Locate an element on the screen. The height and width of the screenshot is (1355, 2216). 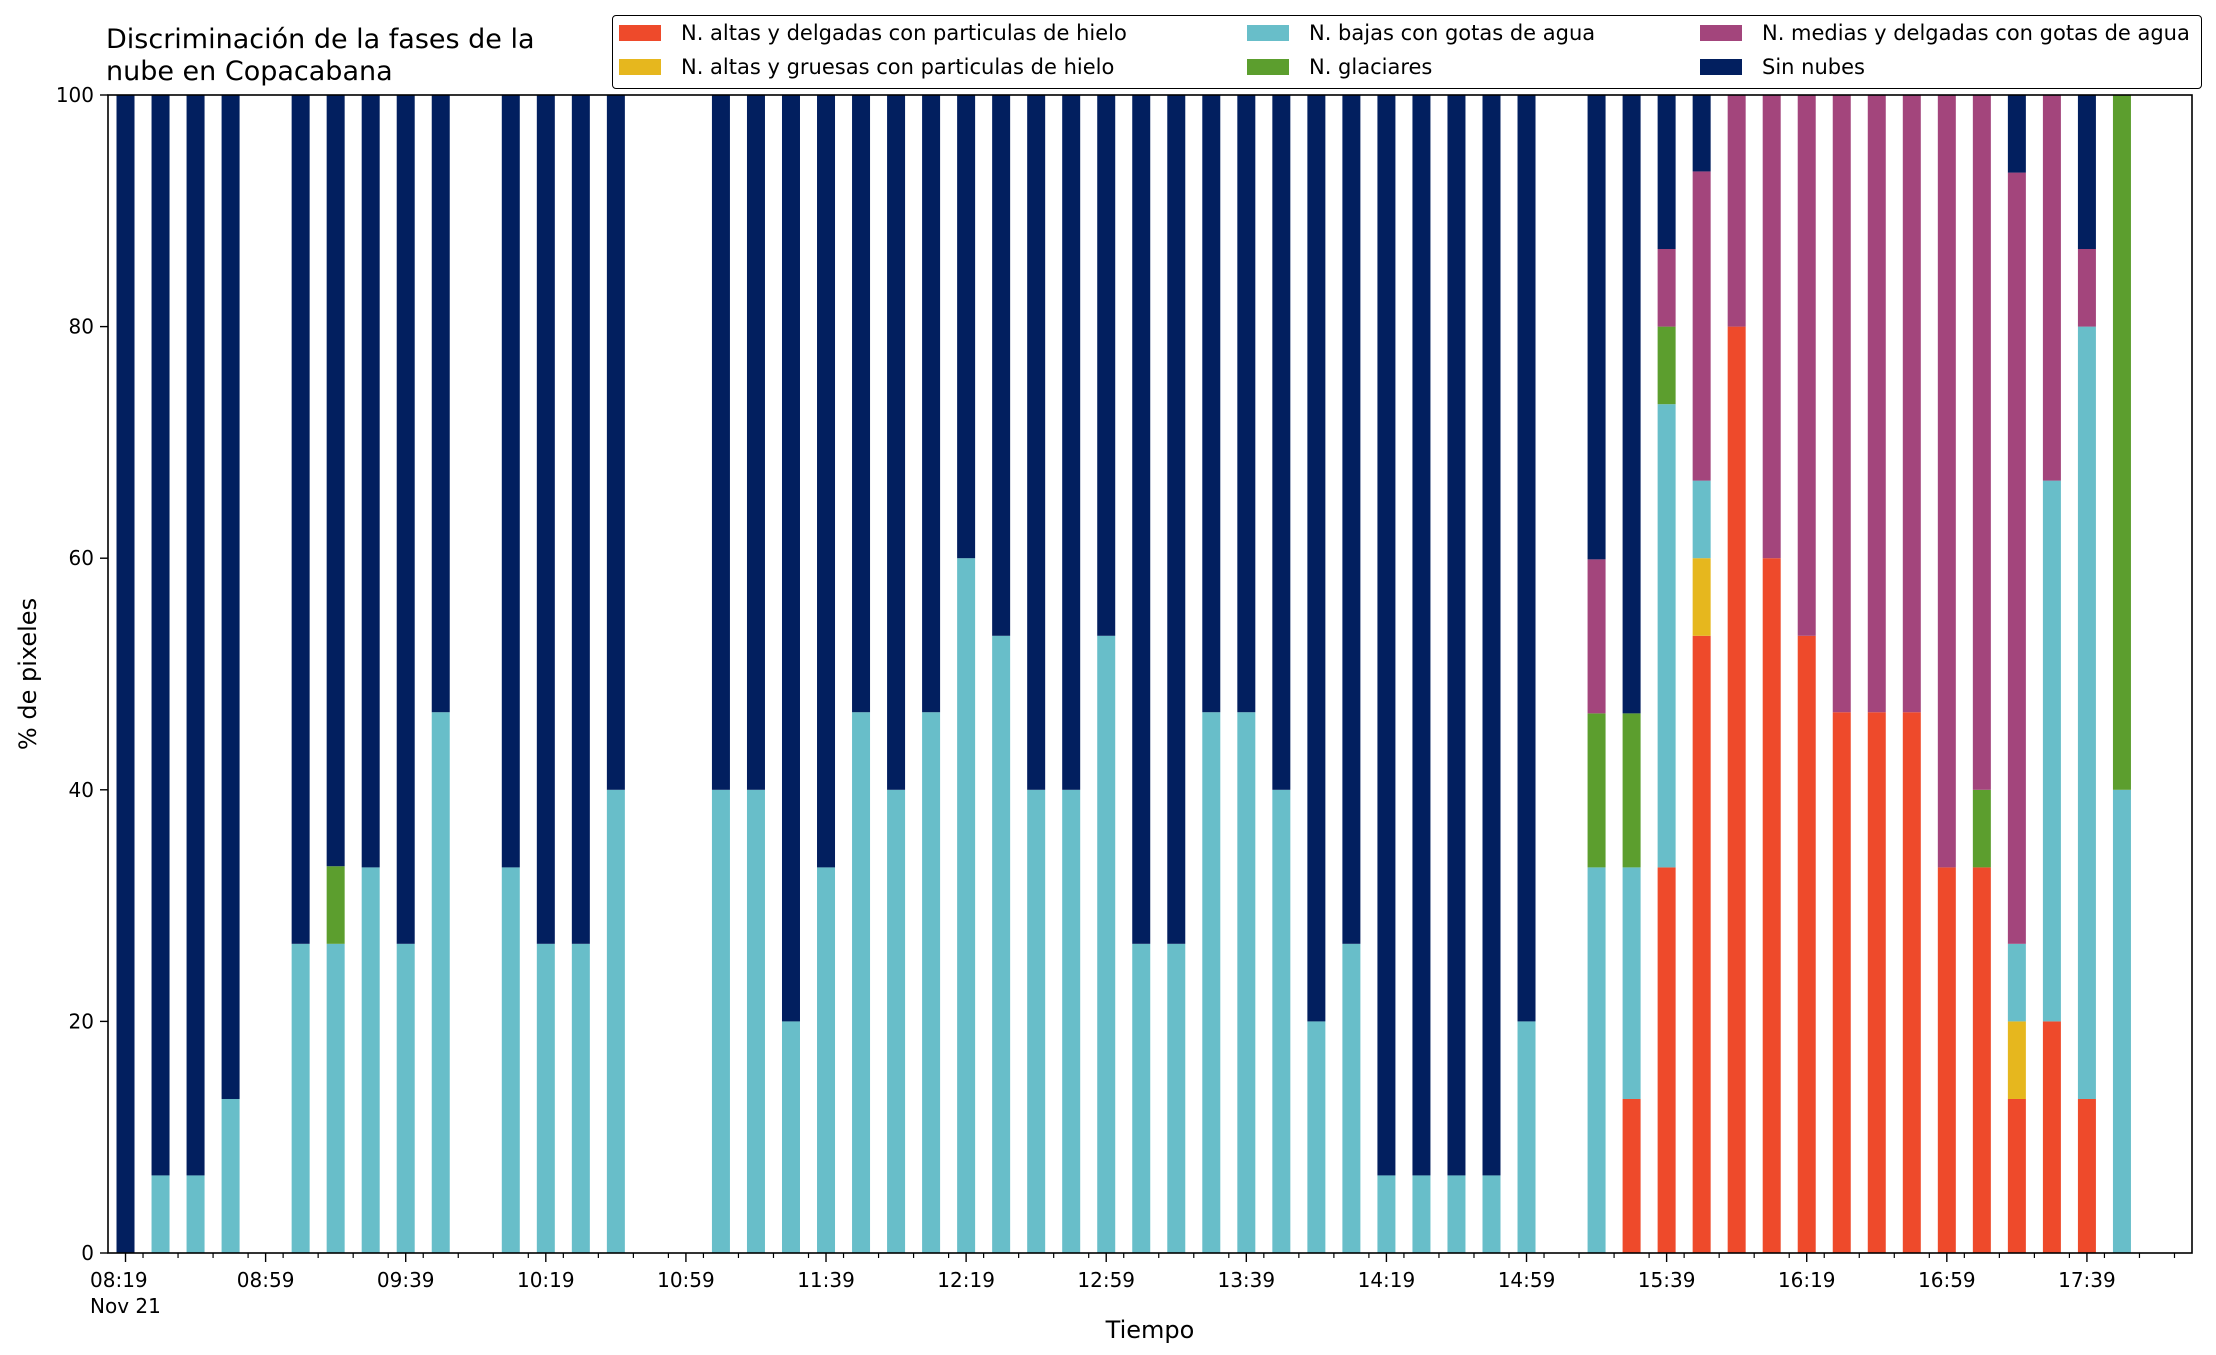
y-tick-label-5: 100 is located at coordinates (75, 95).